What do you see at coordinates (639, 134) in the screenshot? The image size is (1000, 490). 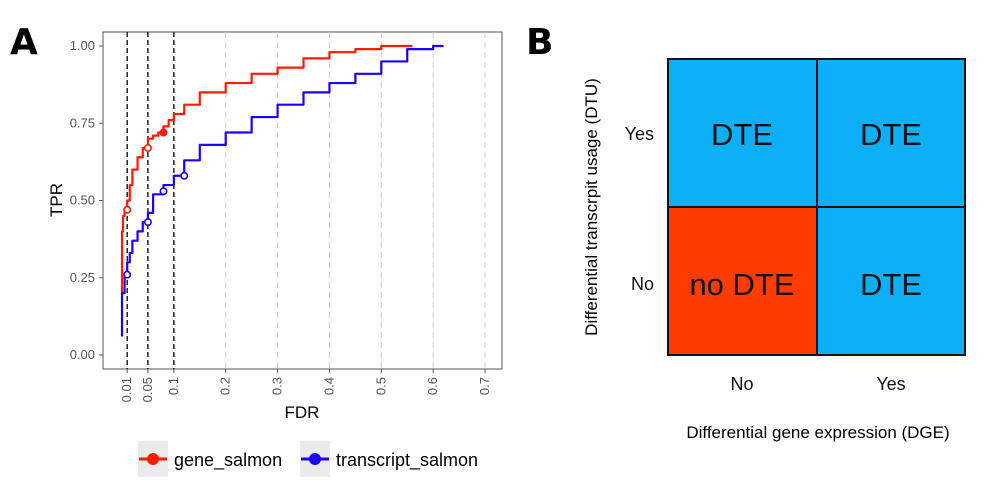 I see `row-label-yes: Yes` at bounding box center [639, 134].